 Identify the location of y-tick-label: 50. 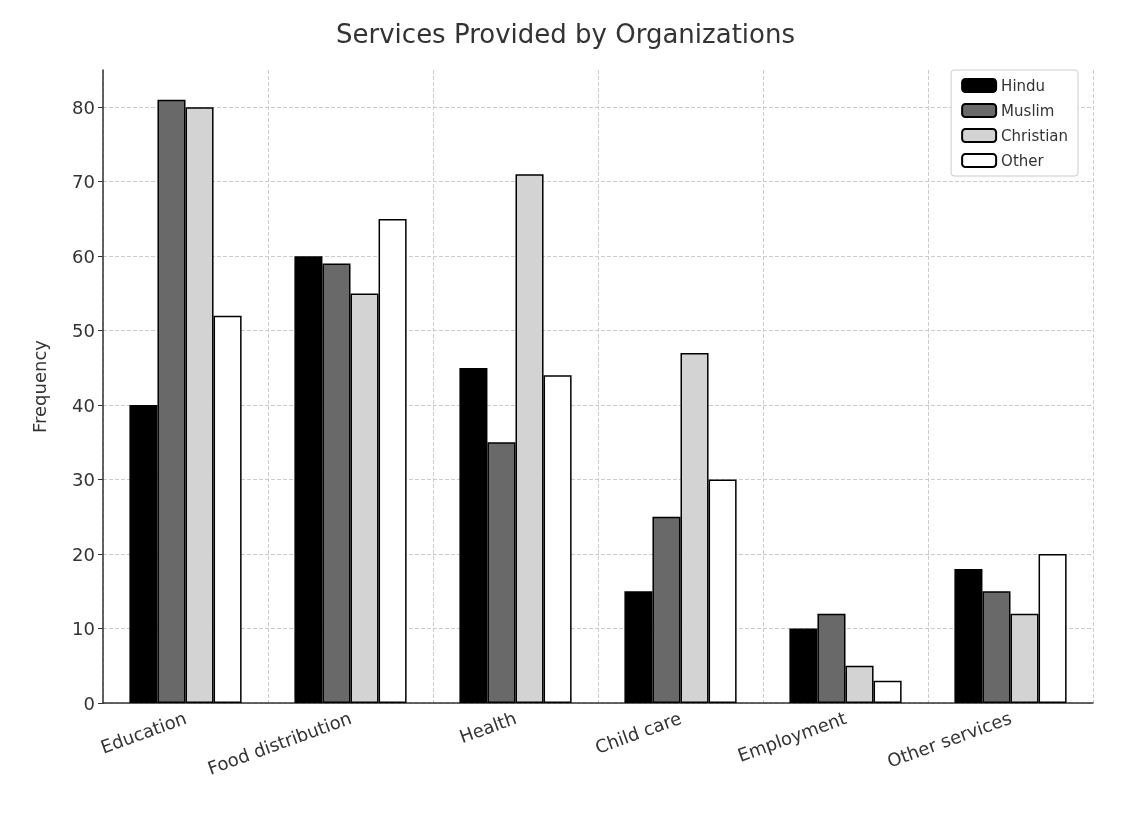
(83, 331).